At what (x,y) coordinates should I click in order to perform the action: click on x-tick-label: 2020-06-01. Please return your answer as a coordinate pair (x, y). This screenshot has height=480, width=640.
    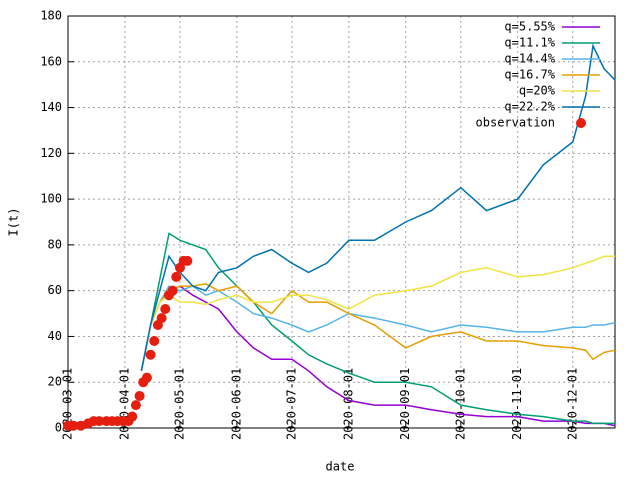
    Looking at the image, I should click on (236, 404).